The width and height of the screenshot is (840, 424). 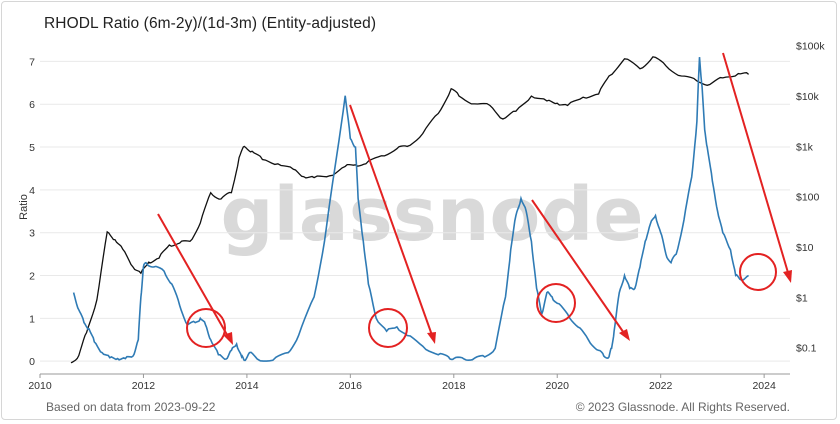 What do you see at coordinates (507, 307) in the screenshot?
I see `arrowheads` at bounding box center [507, 307].